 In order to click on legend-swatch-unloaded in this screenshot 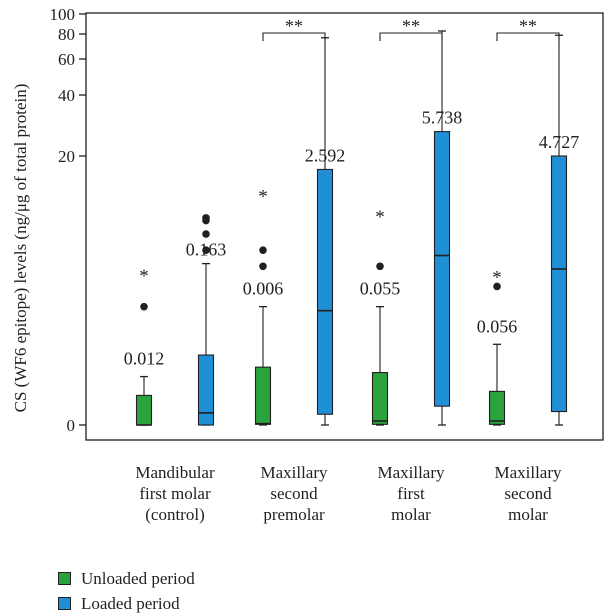, I will do `click(64, 578)`.